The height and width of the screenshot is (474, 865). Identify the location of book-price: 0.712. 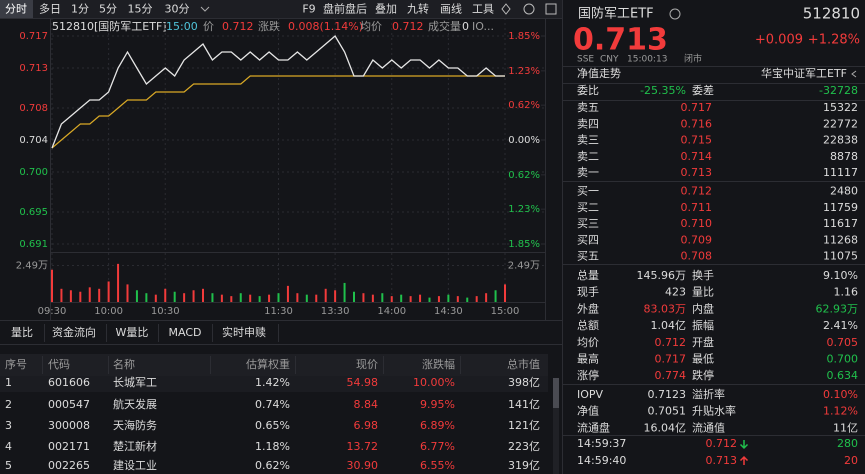
(697, 191).